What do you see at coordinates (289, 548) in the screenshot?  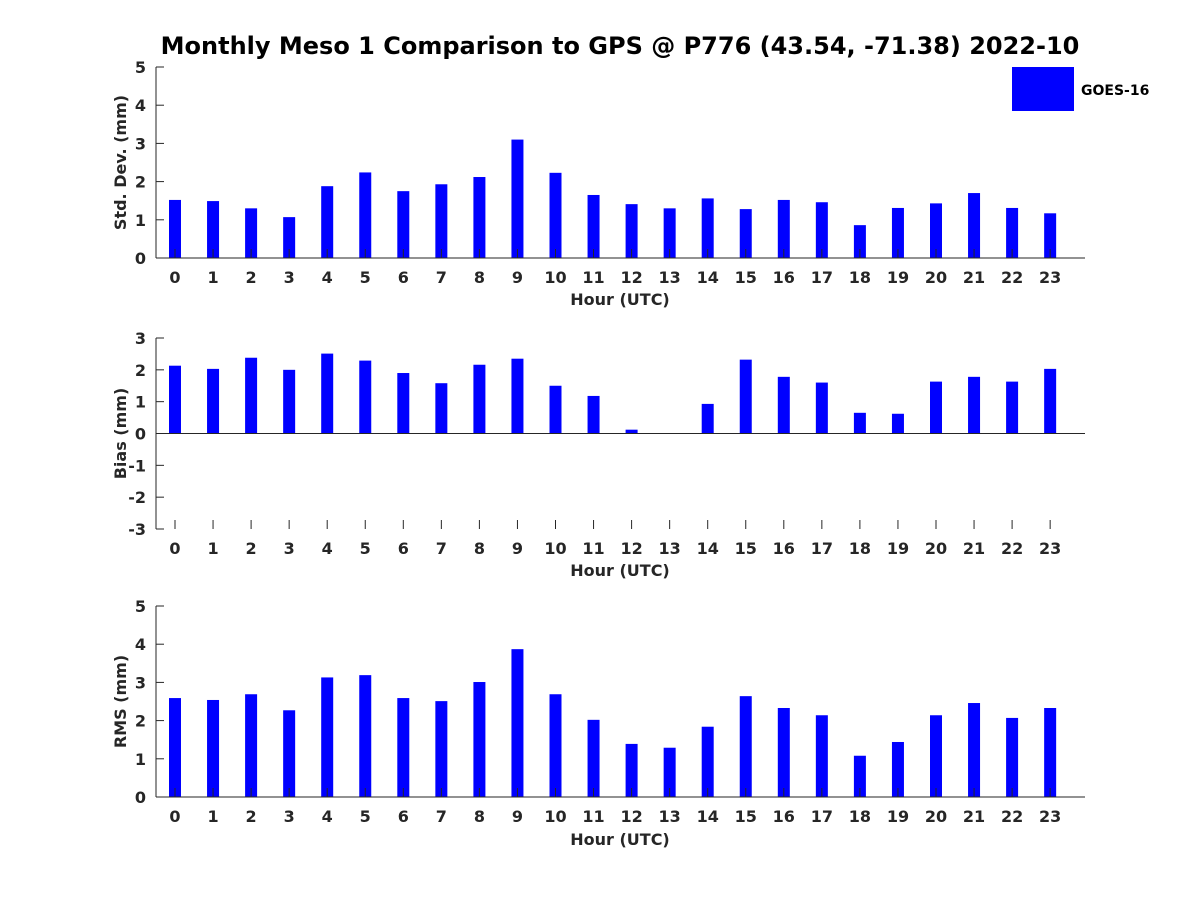 I see `x-tick-label: 3` at bounding box center [289, 548].